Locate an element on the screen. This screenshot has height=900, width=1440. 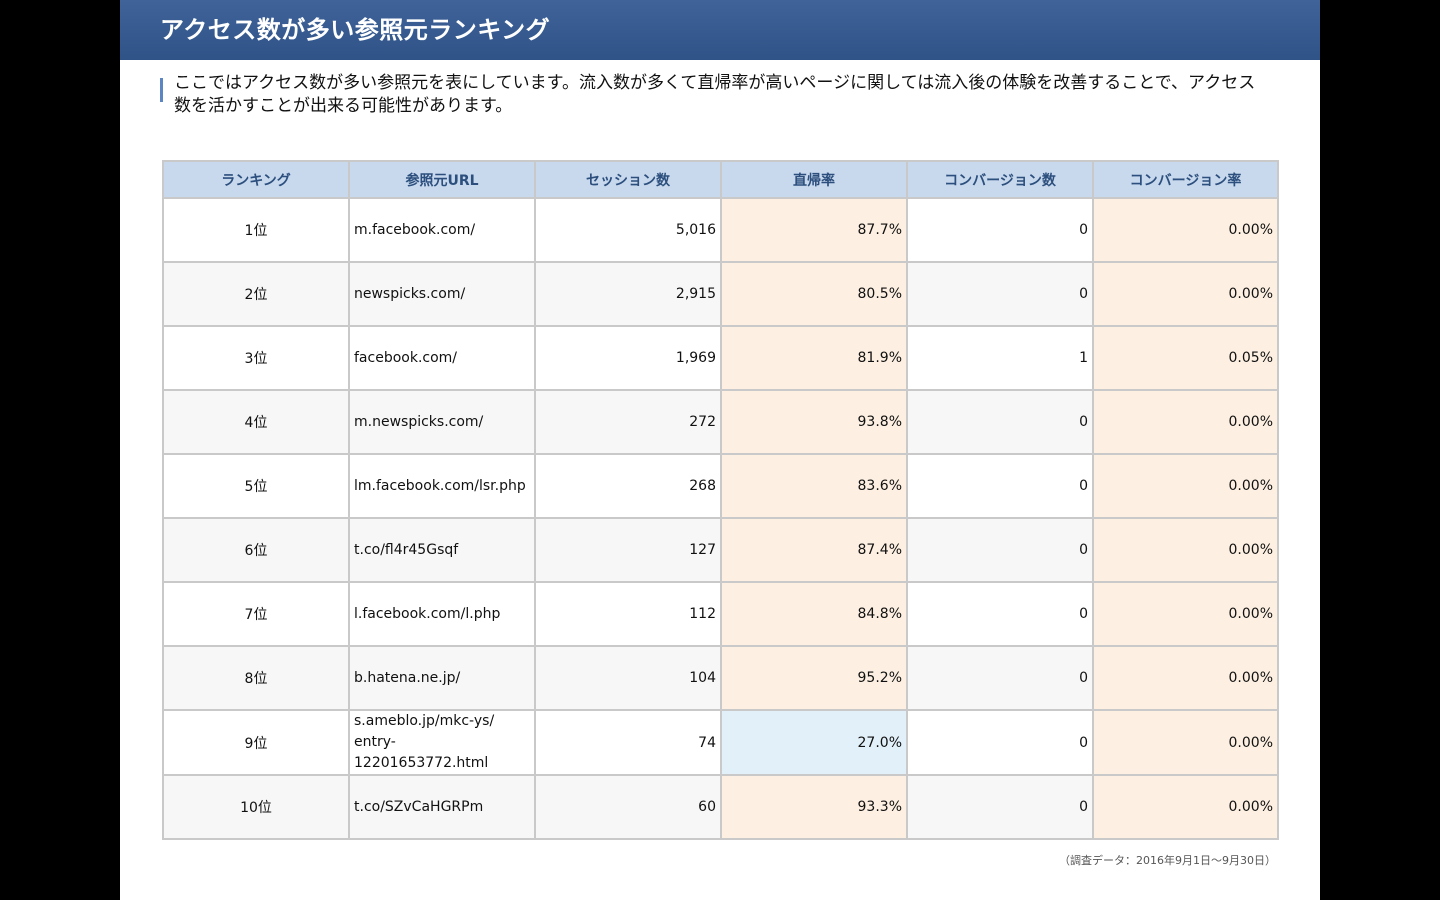
table-row: 10位 t.co/SZvCaHGRPm 60 93.3% 0 0.00% is located at coordinates (720, 807).